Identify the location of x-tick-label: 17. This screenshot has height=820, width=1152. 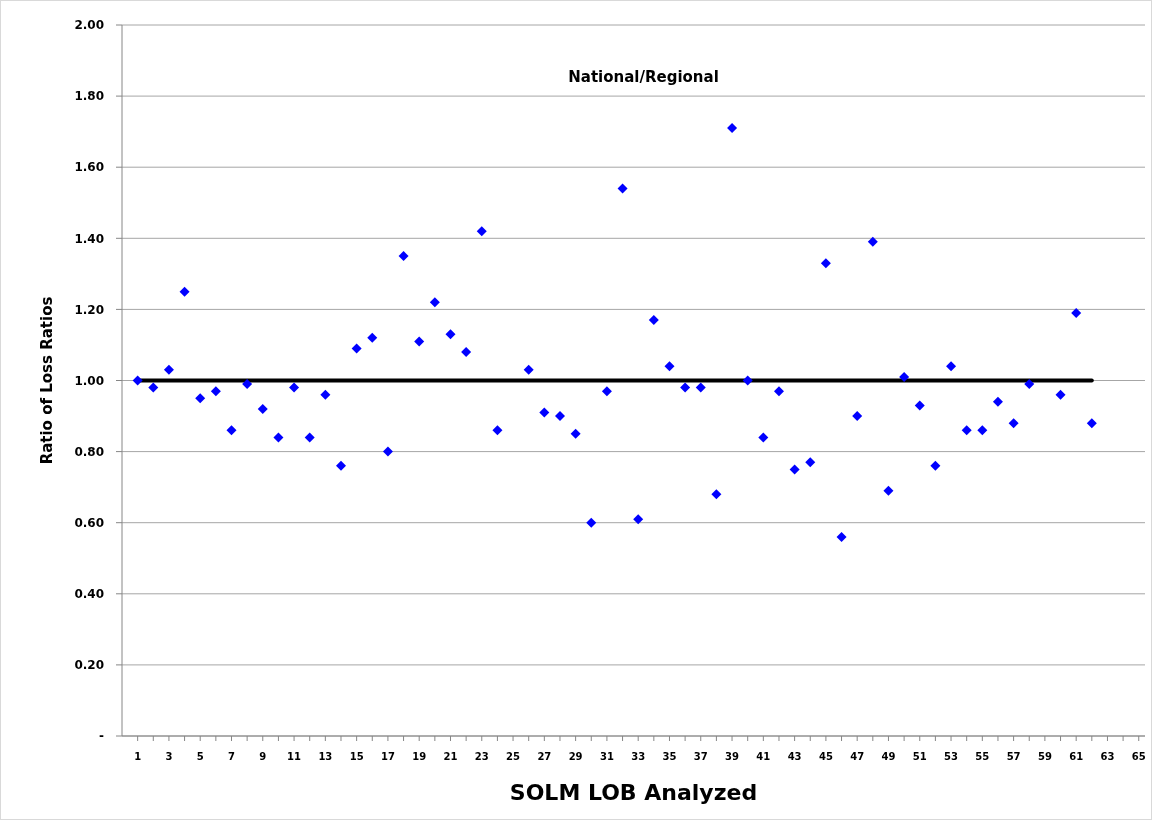
(387, 756).